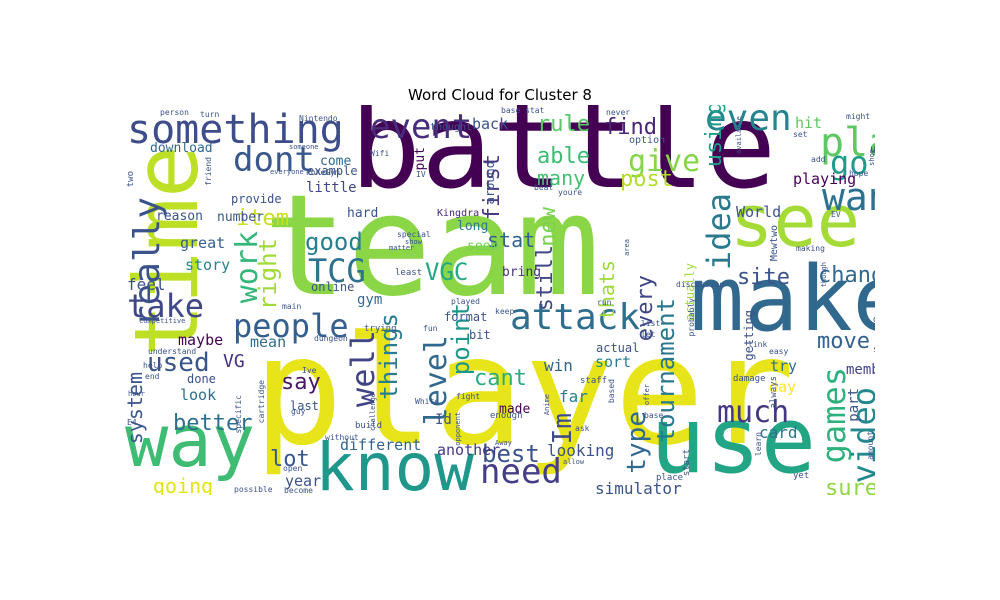  What do you see at coordinates (824, 275) in the screenshot?
I see `word-though: though` at bounding box center [824, 275].